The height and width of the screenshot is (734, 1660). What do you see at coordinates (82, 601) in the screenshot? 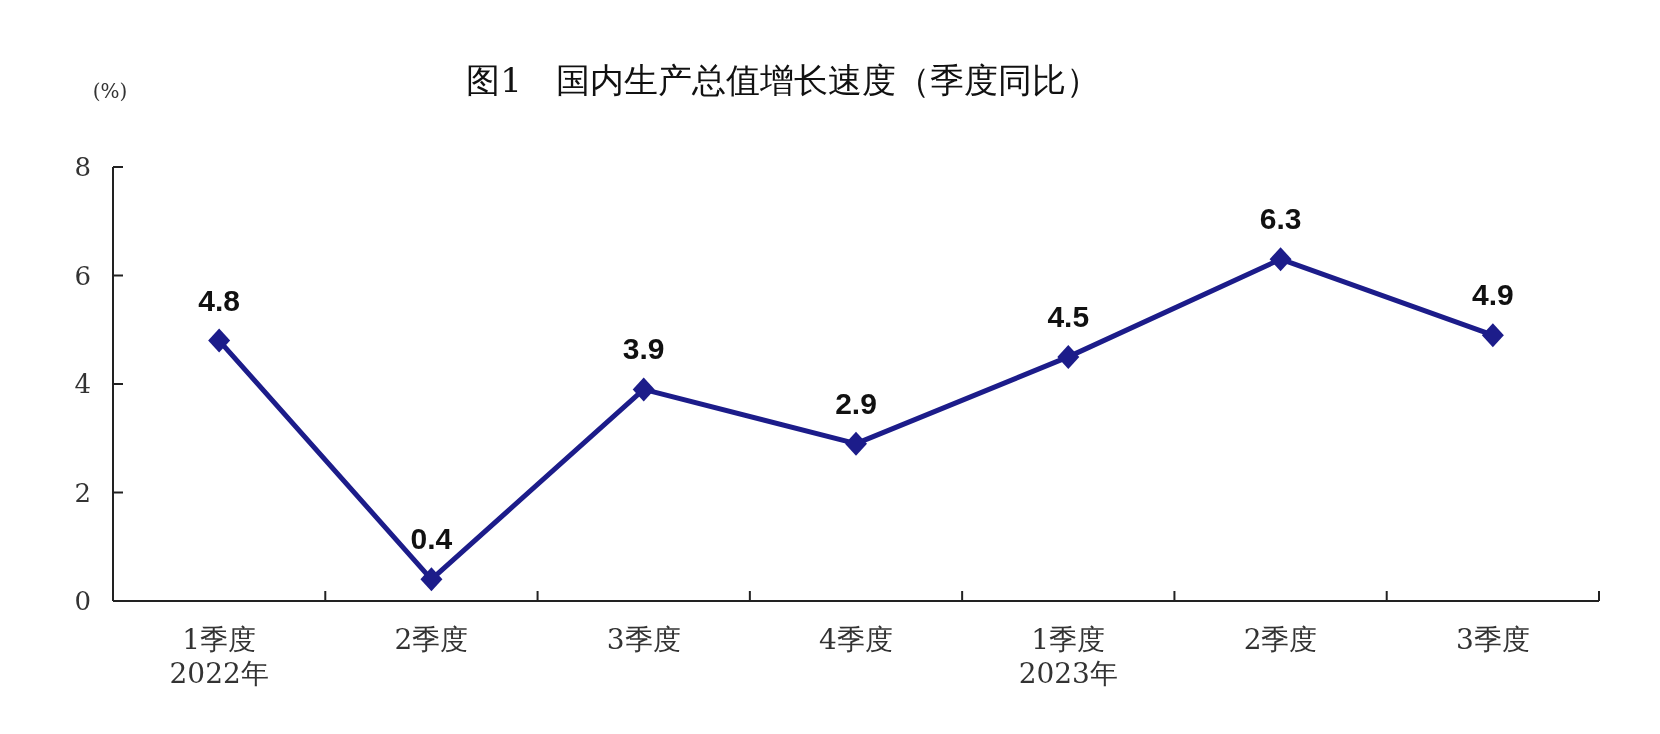
I see `y-tick-label: 0` at bounding box center [82, 601].